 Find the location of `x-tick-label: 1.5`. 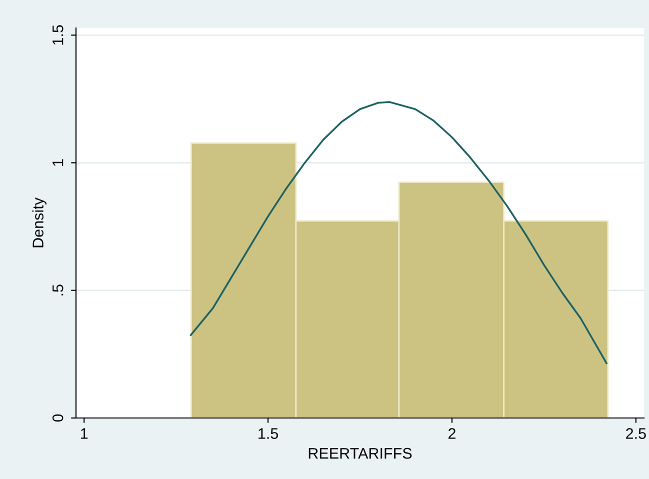

x-tick-label: 1.5 is located at coordinates (268, 433).